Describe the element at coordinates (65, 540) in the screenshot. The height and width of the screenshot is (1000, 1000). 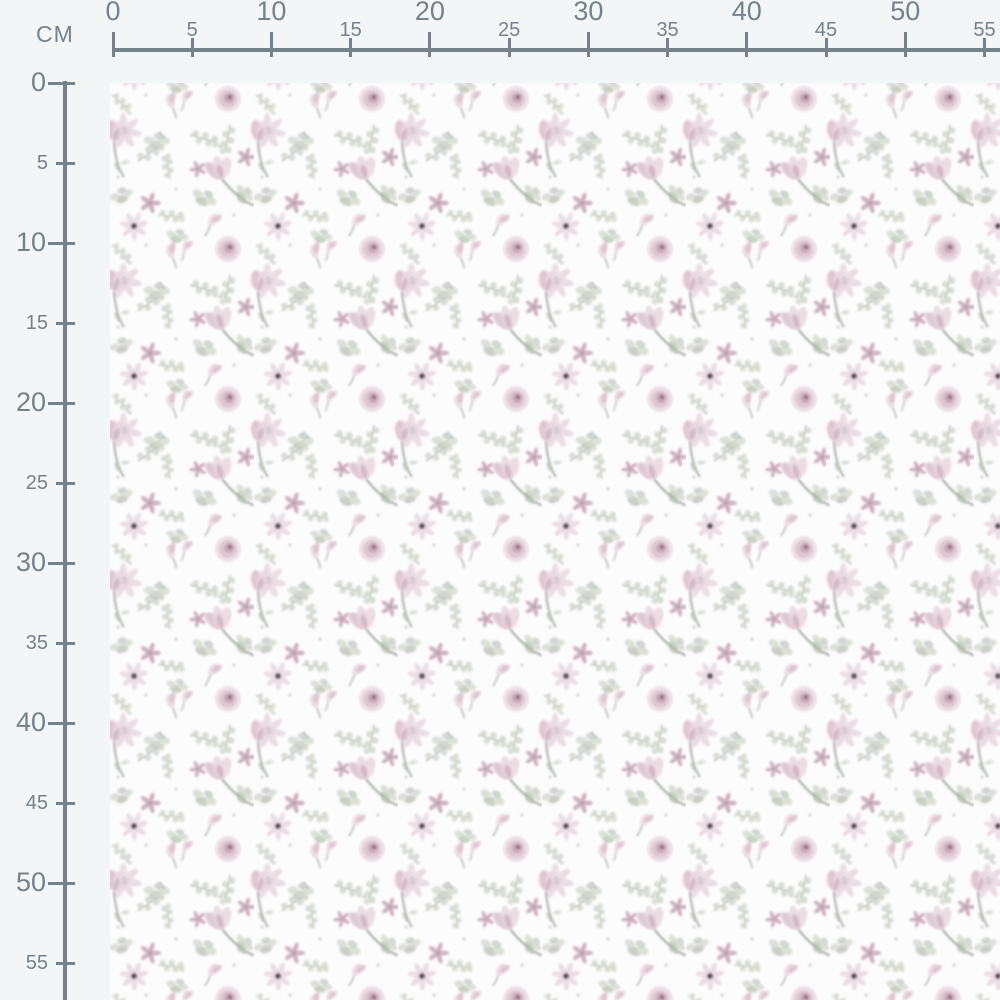
I see `ruler-left-line` at that location.